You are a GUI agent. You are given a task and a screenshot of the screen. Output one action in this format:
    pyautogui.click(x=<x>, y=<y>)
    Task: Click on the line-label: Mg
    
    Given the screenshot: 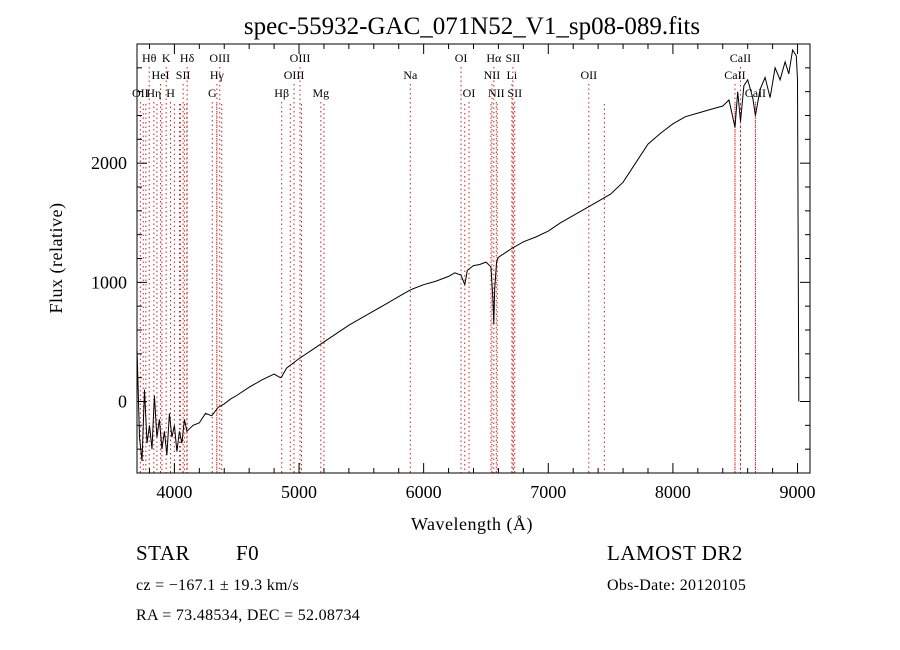 What is the action you would take?
    pyautogui.click(x=320, y=93)
    